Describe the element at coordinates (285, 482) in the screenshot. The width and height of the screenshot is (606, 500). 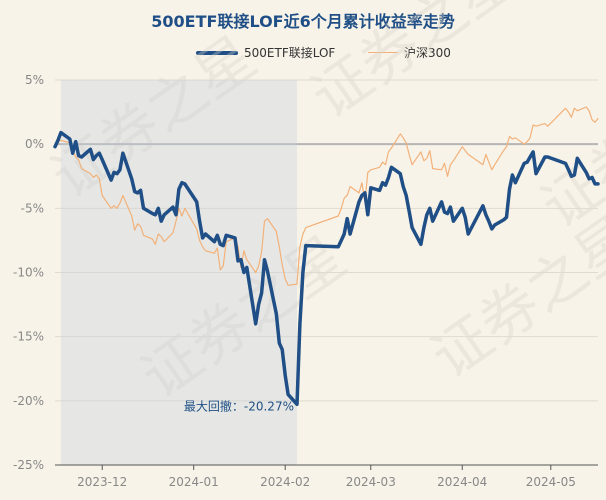
I see `x-tick-label: 2024-02` at that location.